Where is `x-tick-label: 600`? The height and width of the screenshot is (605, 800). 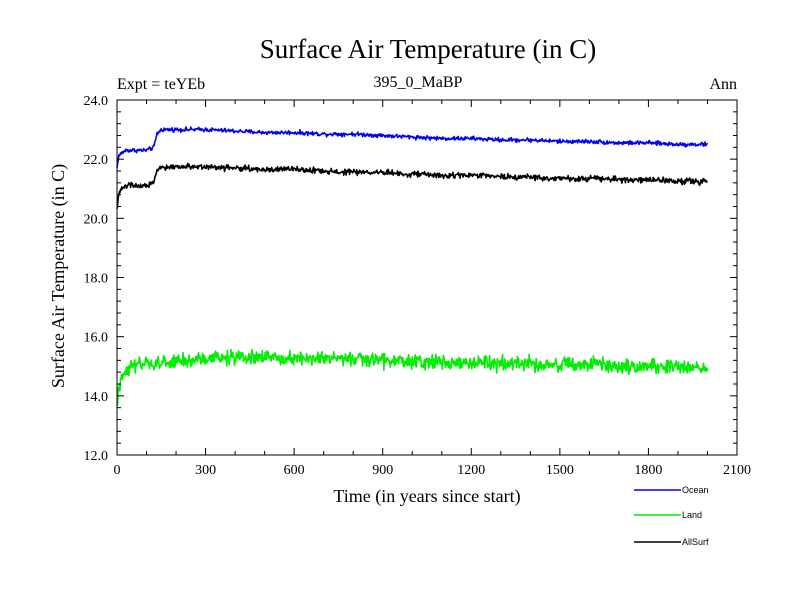 x-tick-label: 600 is located at coordinates (294, 470).